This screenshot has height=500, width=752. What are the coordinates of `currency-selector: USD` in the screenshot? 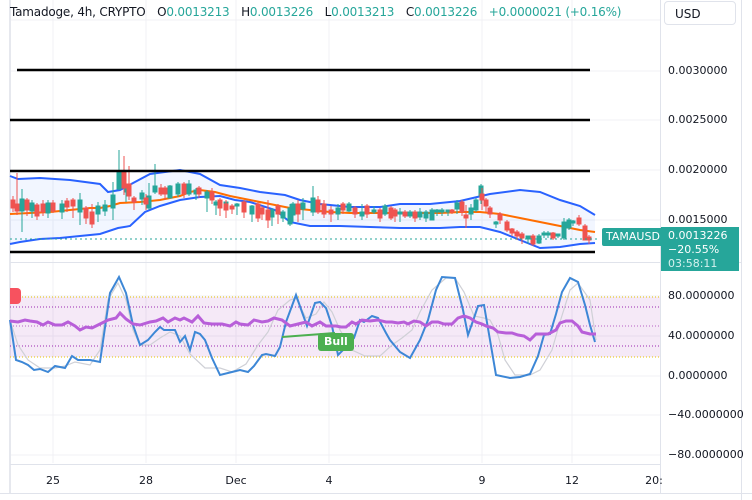 It's located at (700, 13).